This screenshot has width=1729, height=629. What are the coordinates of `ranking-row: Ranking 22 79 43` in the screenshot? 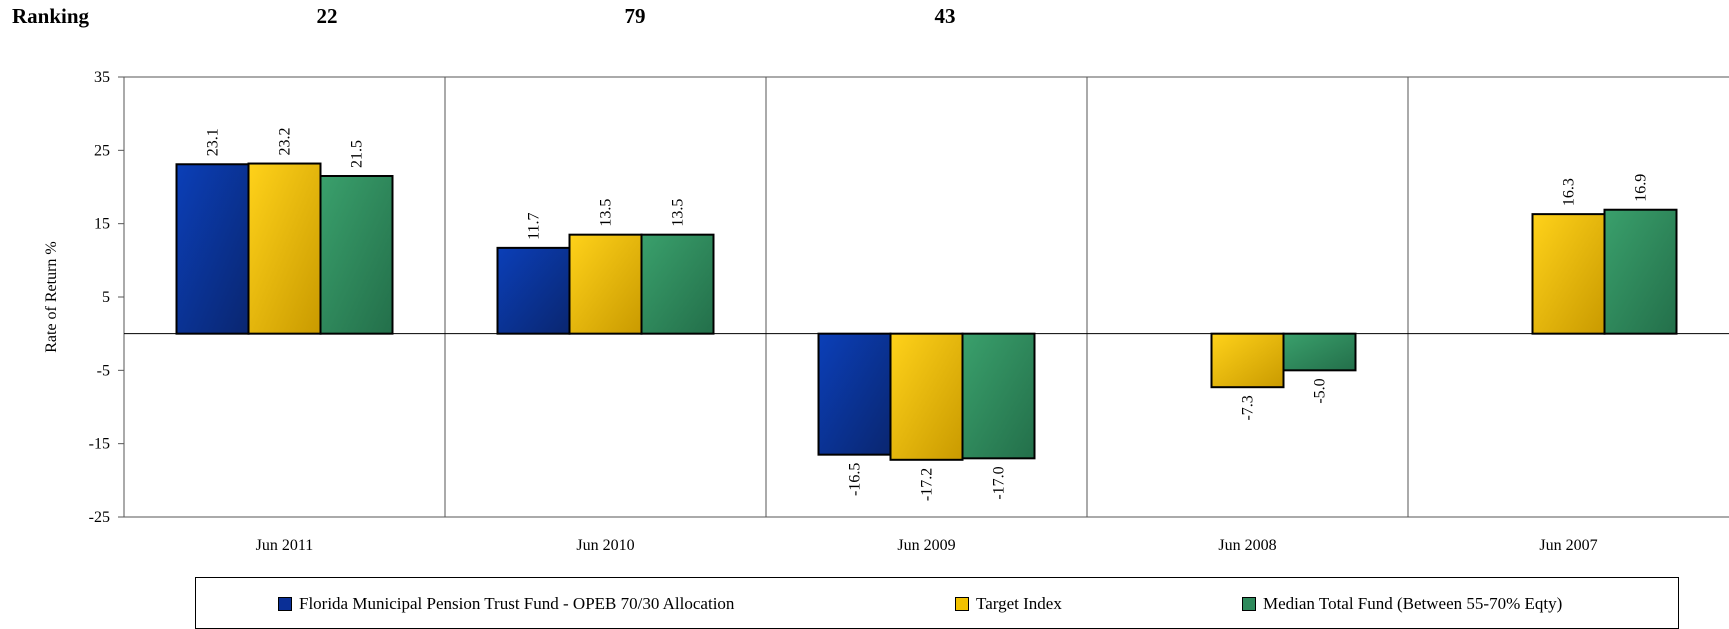 It's located at (864, 20).